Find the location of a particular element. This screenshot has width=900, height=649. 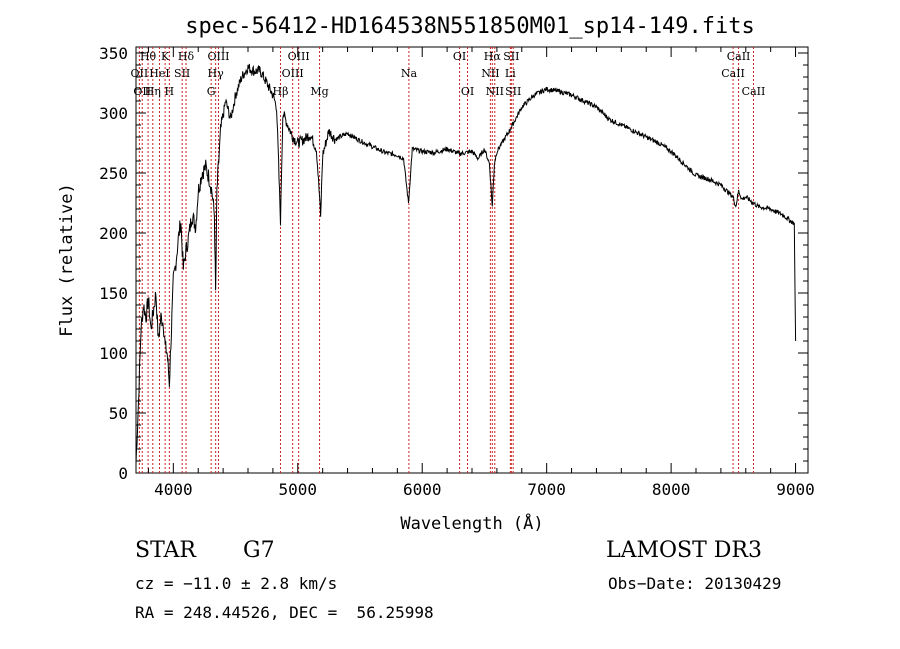

line-marker-label: Mg is located at coordinates (319, 91).